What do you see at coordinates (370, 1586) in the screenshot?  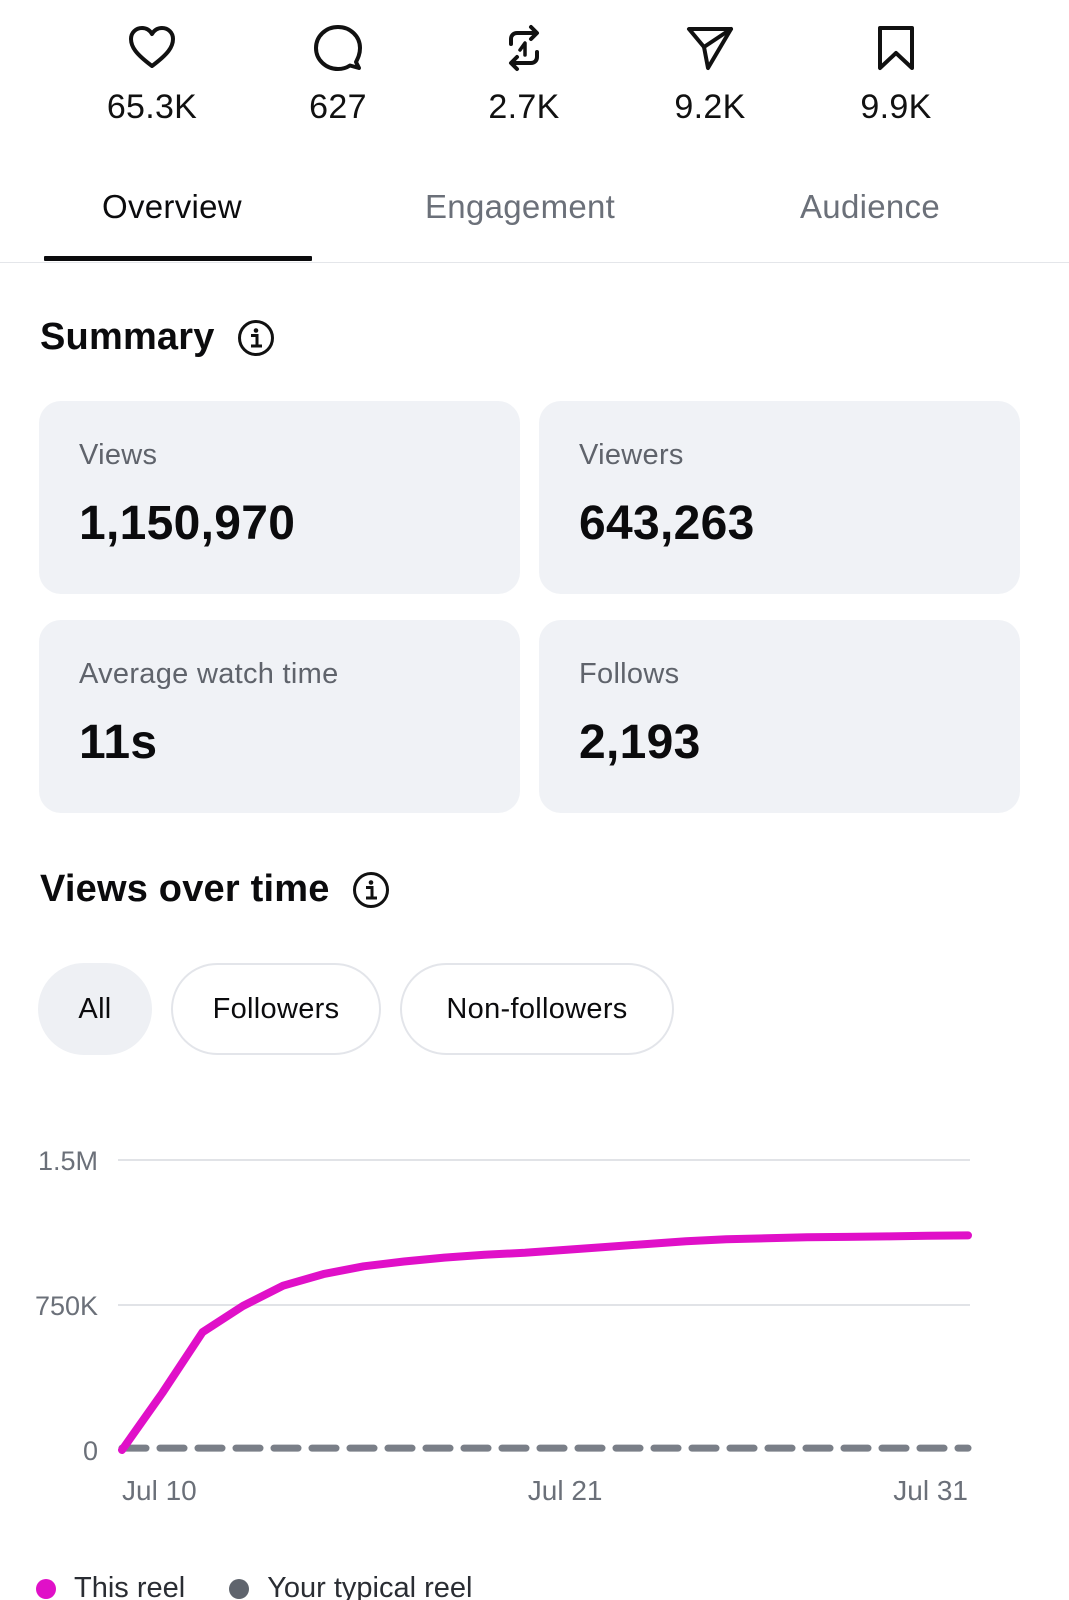 I see `legend-typical-reel-label: Your typical reel` at bounding box center [370, 1586].